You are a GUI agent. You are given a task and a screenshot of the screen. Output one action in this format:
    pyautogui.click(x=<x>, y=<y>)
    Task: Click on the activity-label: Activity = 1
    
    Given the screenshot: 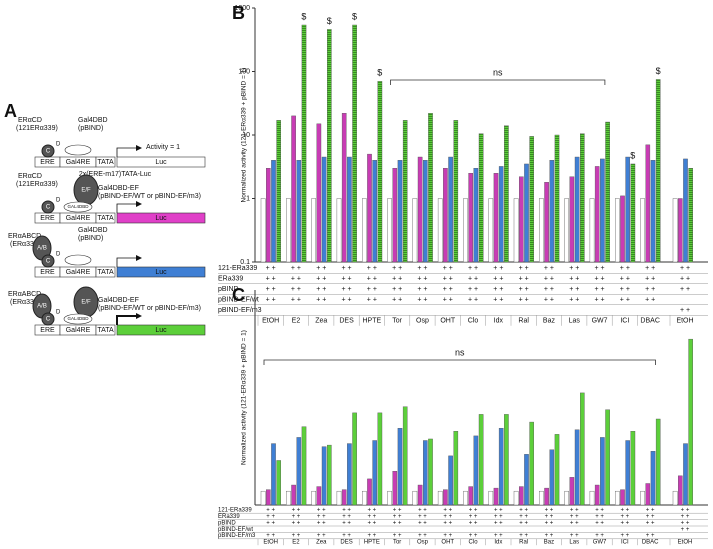 What is the action you would take?
    pyautogui.click(x=163, y=147)
    